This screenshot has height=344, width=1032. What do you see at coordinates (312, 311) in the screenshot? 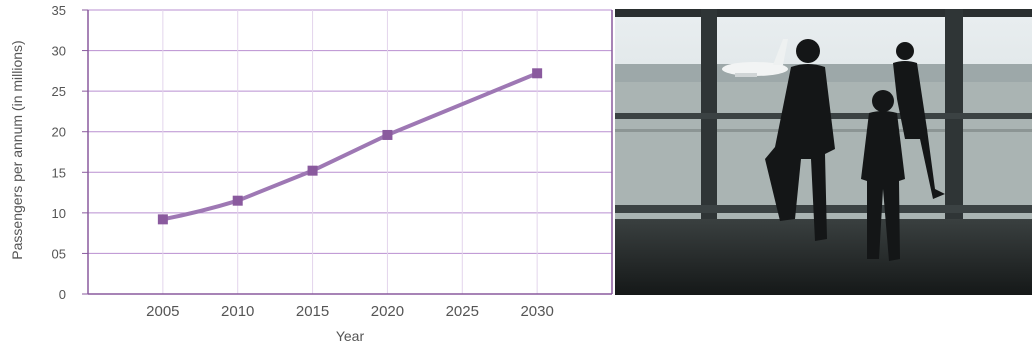
I see `x-tick-label: 2015` at bounding box center [312, 311].